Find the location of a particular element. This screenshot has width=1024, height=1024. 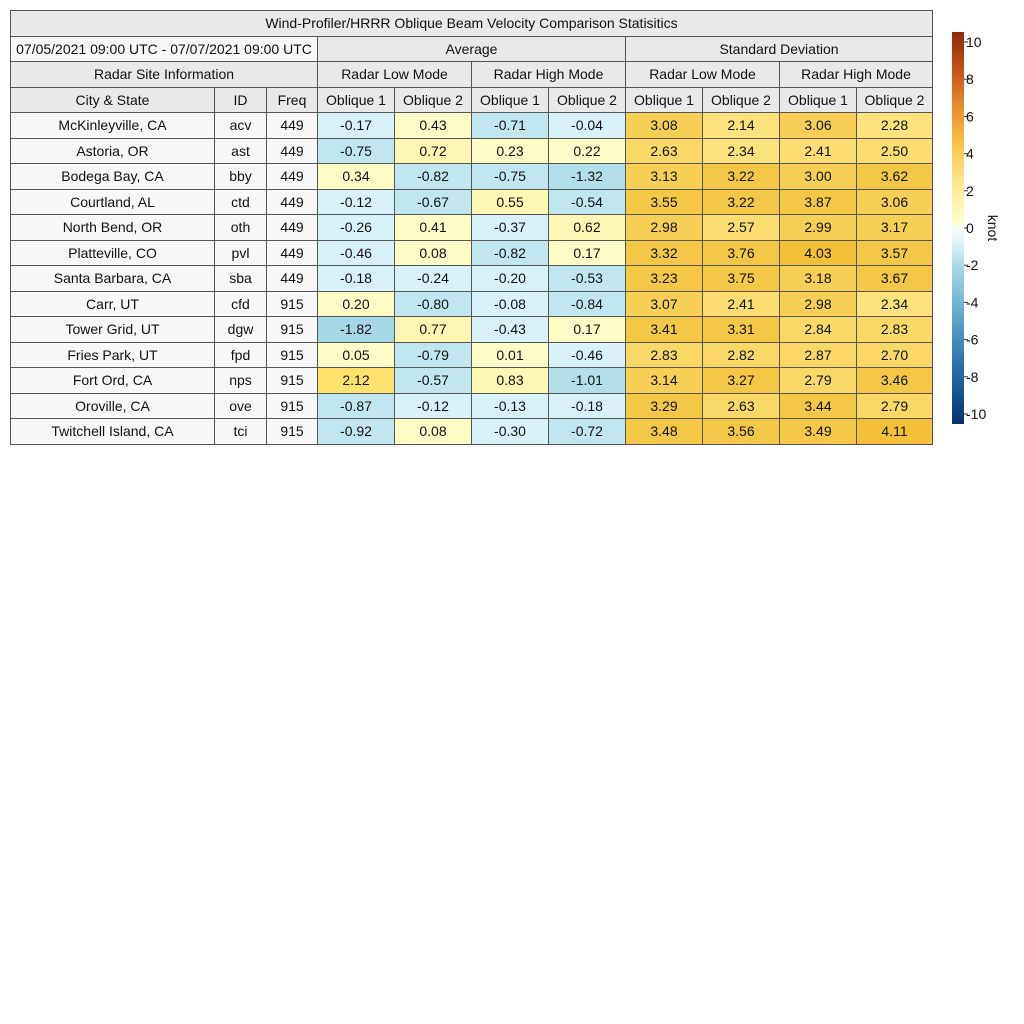

std-low-oblique-2-cell: 2.34 is located at coordinates (741, 150).